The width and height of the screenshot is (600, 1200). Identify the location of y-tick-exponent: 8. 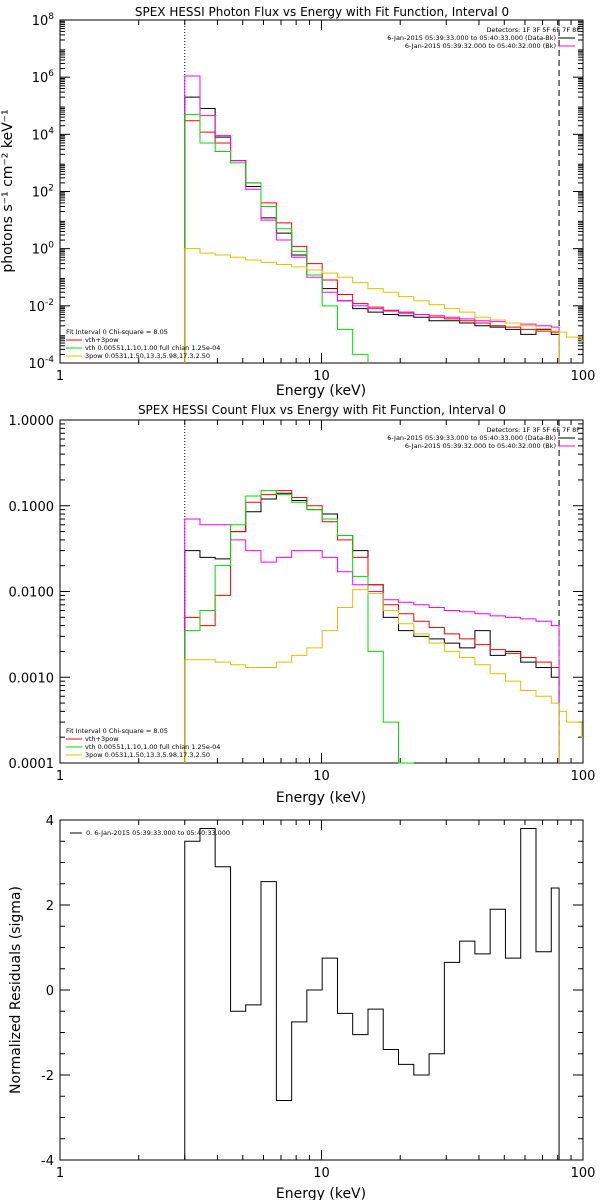
(51, 17).